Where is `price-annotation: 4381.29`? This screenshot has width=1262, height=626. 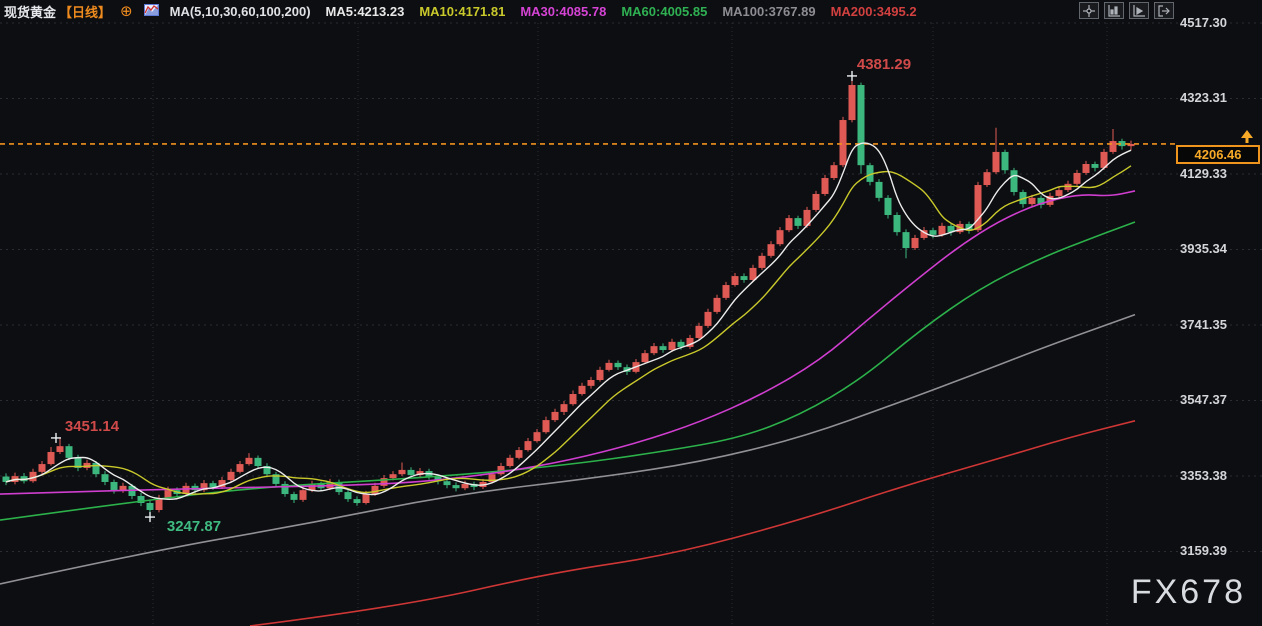 price-annotation: 4381.29 is located at coordinates (884, 64).